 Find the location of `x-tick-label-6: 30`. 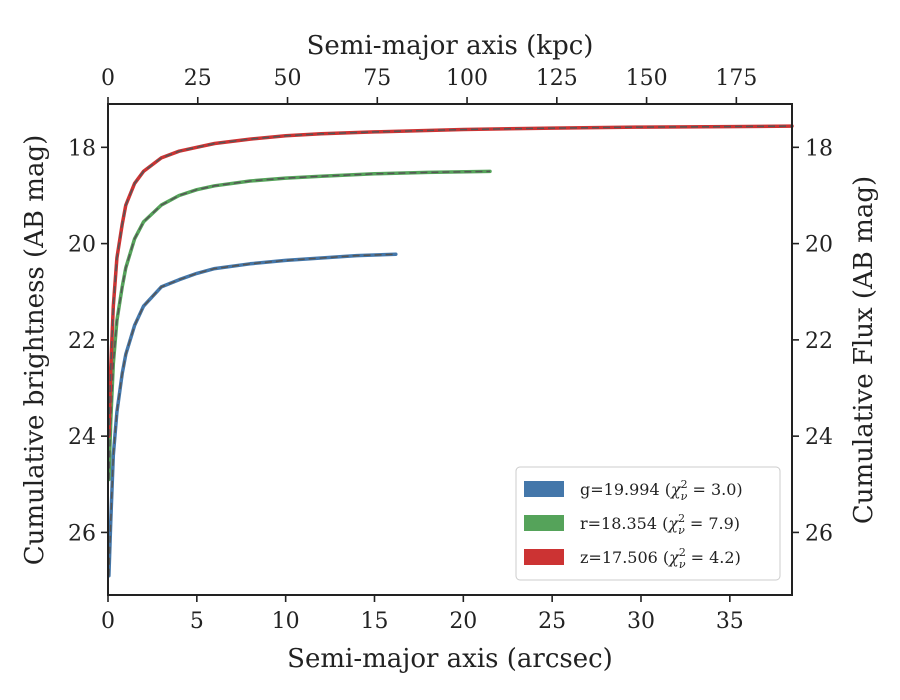

x-tick-label-6: 30 is located at coordinates (641, 621).